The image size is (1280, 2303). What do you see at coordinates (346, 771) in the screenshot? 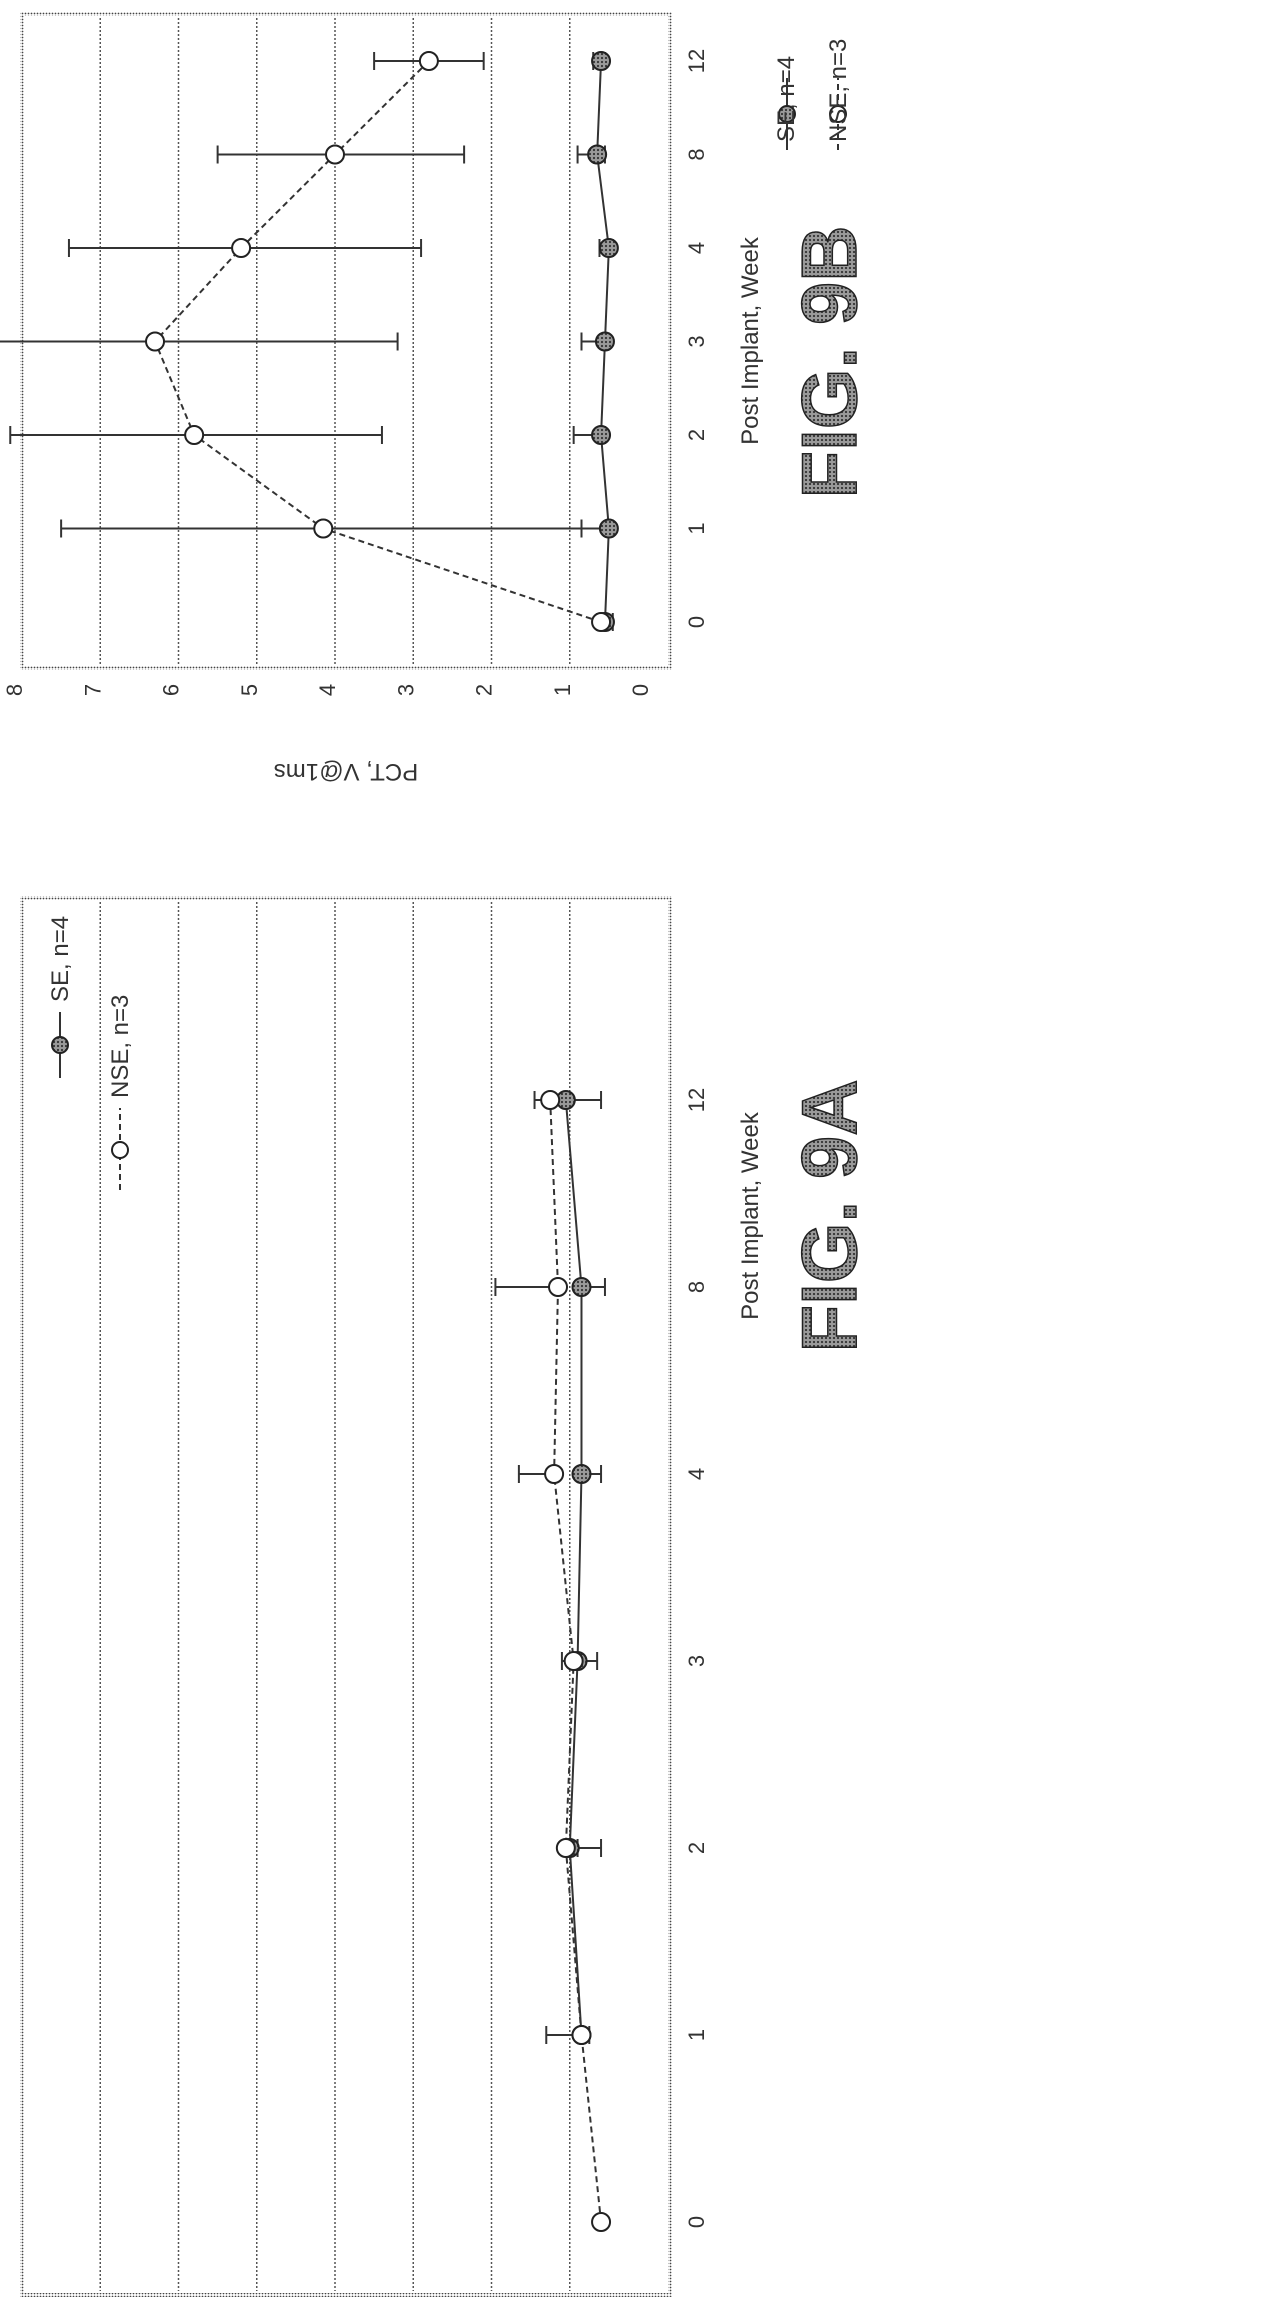
I see `y-axis-label: PCT, V@1ms` at bounding box center [346, 771].